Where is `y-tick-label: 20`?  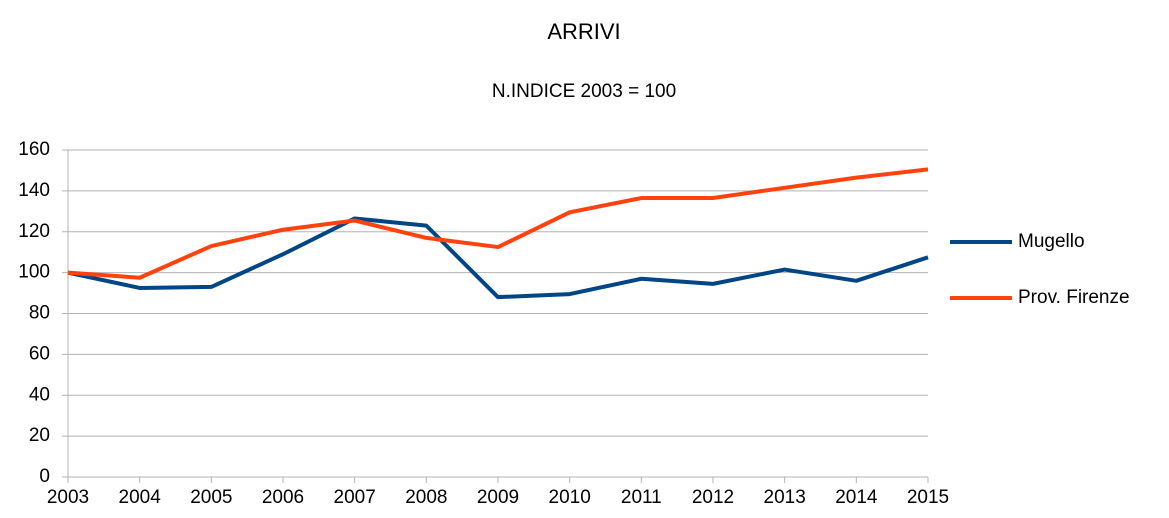
y-tick-label: 20 is located at coordinates (39, 435).